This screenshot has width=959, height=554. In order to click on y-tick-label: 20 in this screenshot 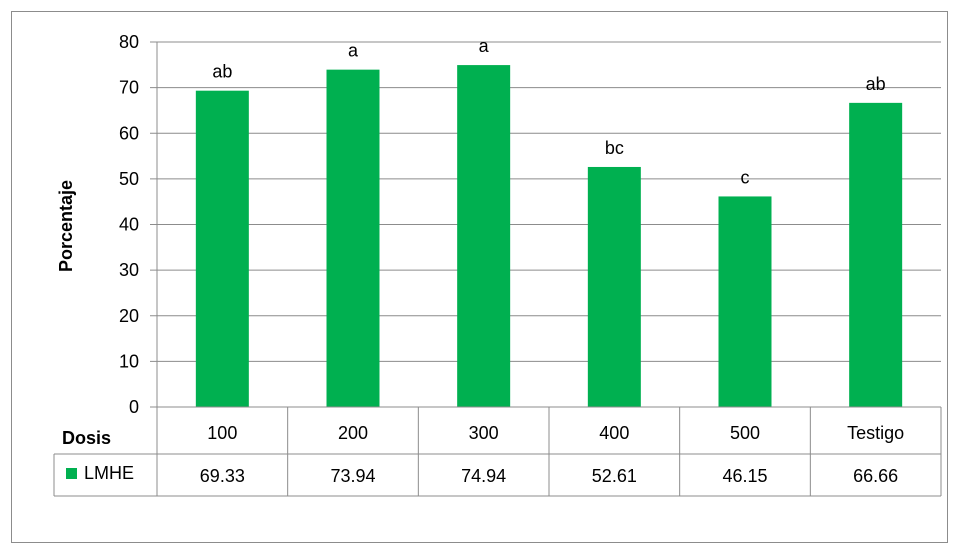, I will do `click(129, 316)`.